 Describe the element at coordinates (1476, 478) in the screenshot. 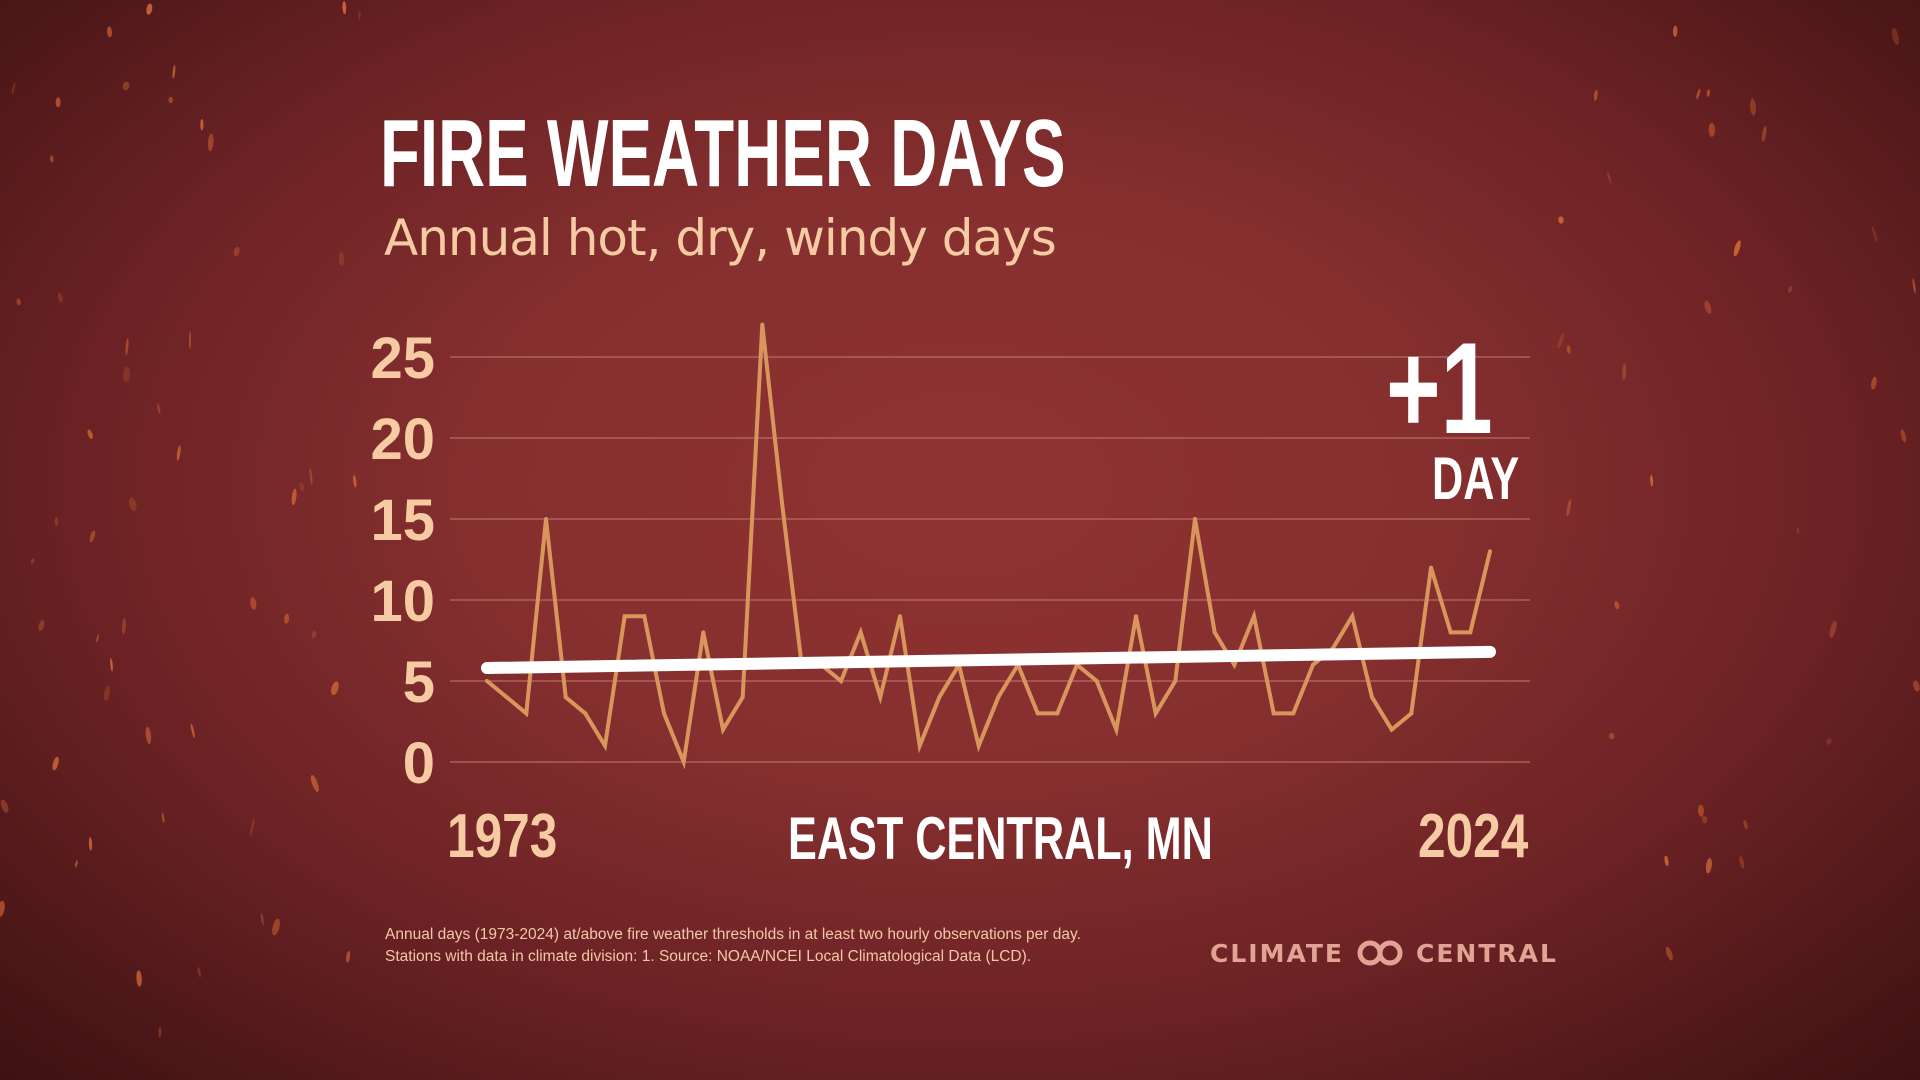

I see `trend-change-unit: DAY` at that location.